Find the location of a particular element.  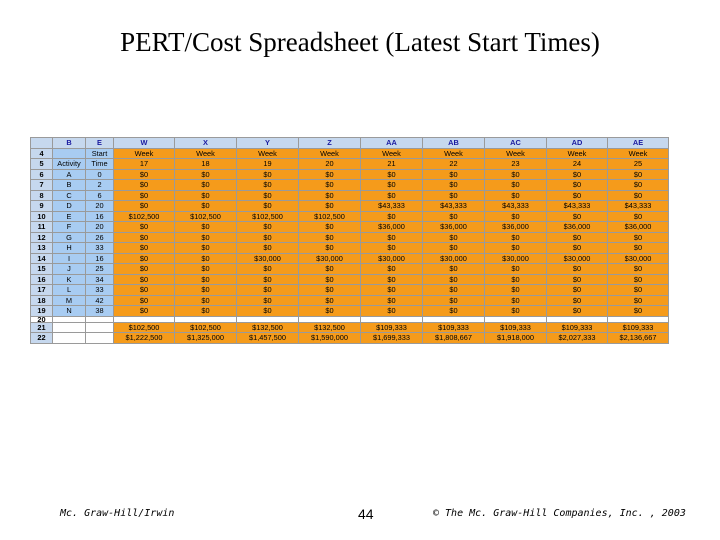

table-cell: B is located at coordinates (69, 185).